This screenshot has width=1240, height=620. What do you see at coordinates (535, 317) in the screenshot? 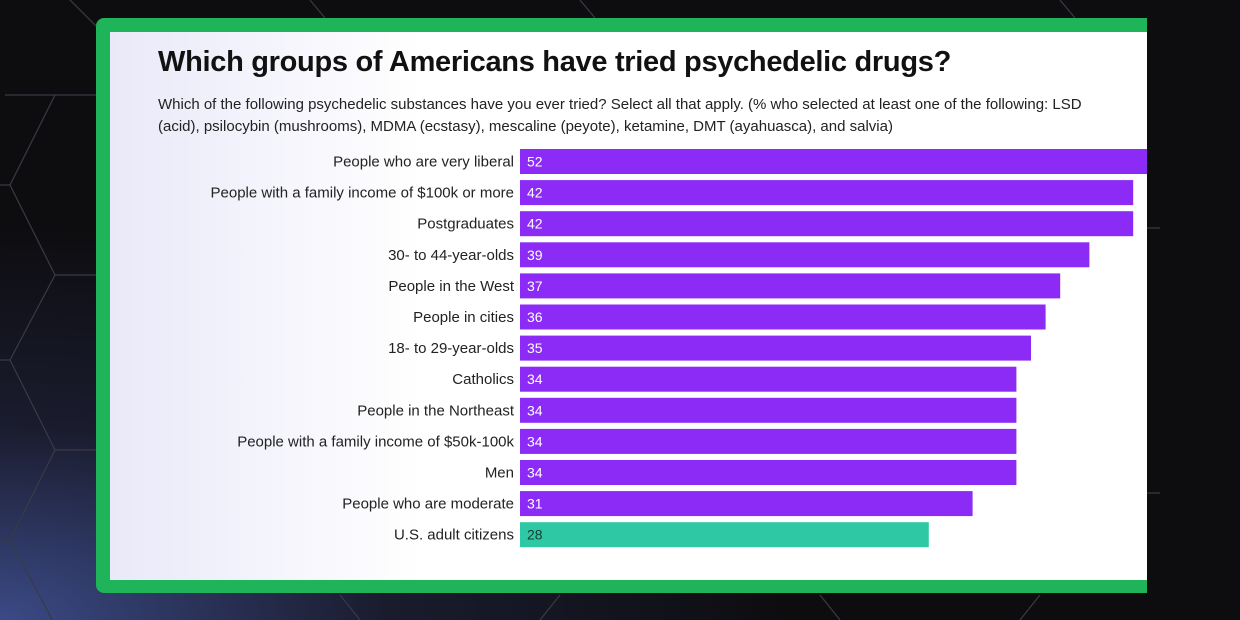
I see `bar-value-label: 36` at bounding box center [535, 317].